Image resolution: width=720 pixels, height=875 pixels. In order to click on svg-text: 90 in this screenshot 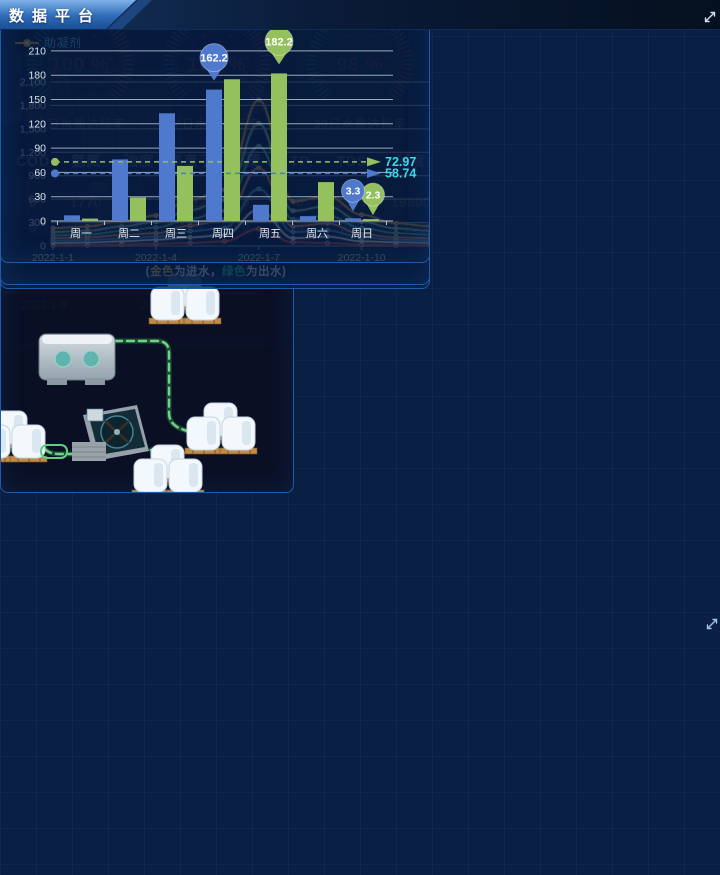, I will do `click(40, 149)`.